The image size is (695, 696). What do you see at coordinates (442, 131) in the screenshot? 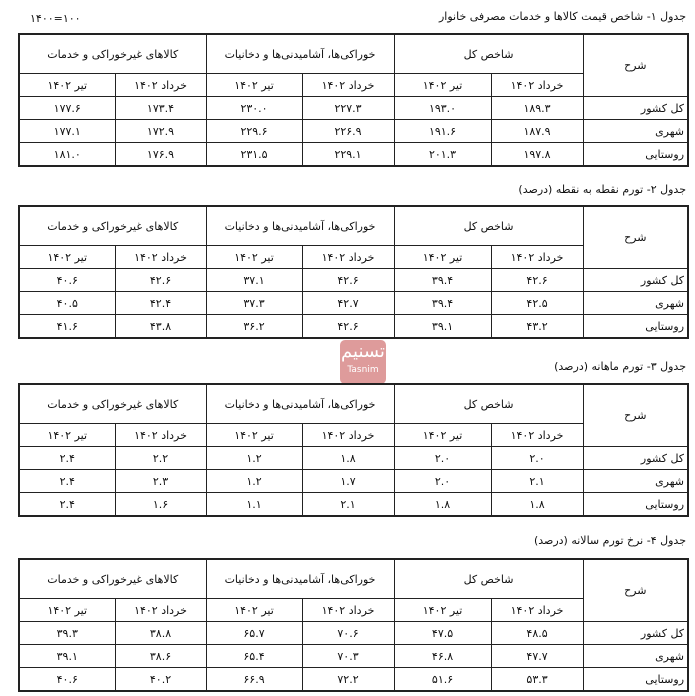
I see `table-cell: ۱۹۱.۶` at bounding box center [442, 131].